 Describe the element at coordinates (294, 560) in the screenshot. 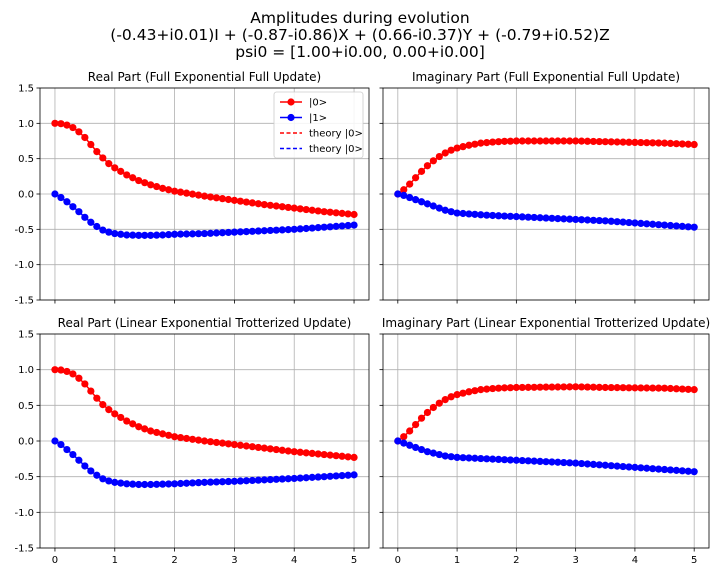

I see `x-tick-label: 4` at that location.